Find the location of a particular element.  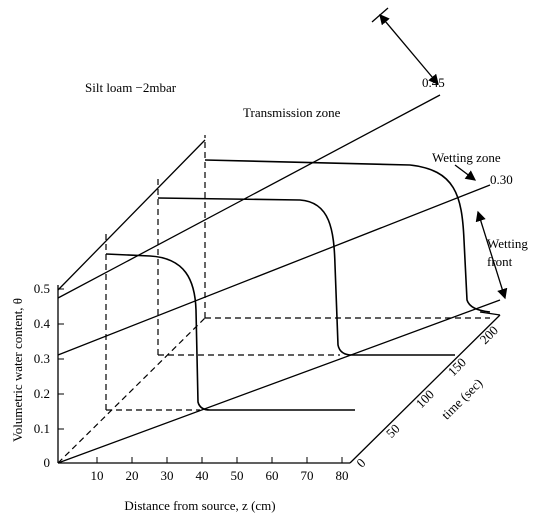

t-tick-label: 50 is located at coordinates (393, 431).